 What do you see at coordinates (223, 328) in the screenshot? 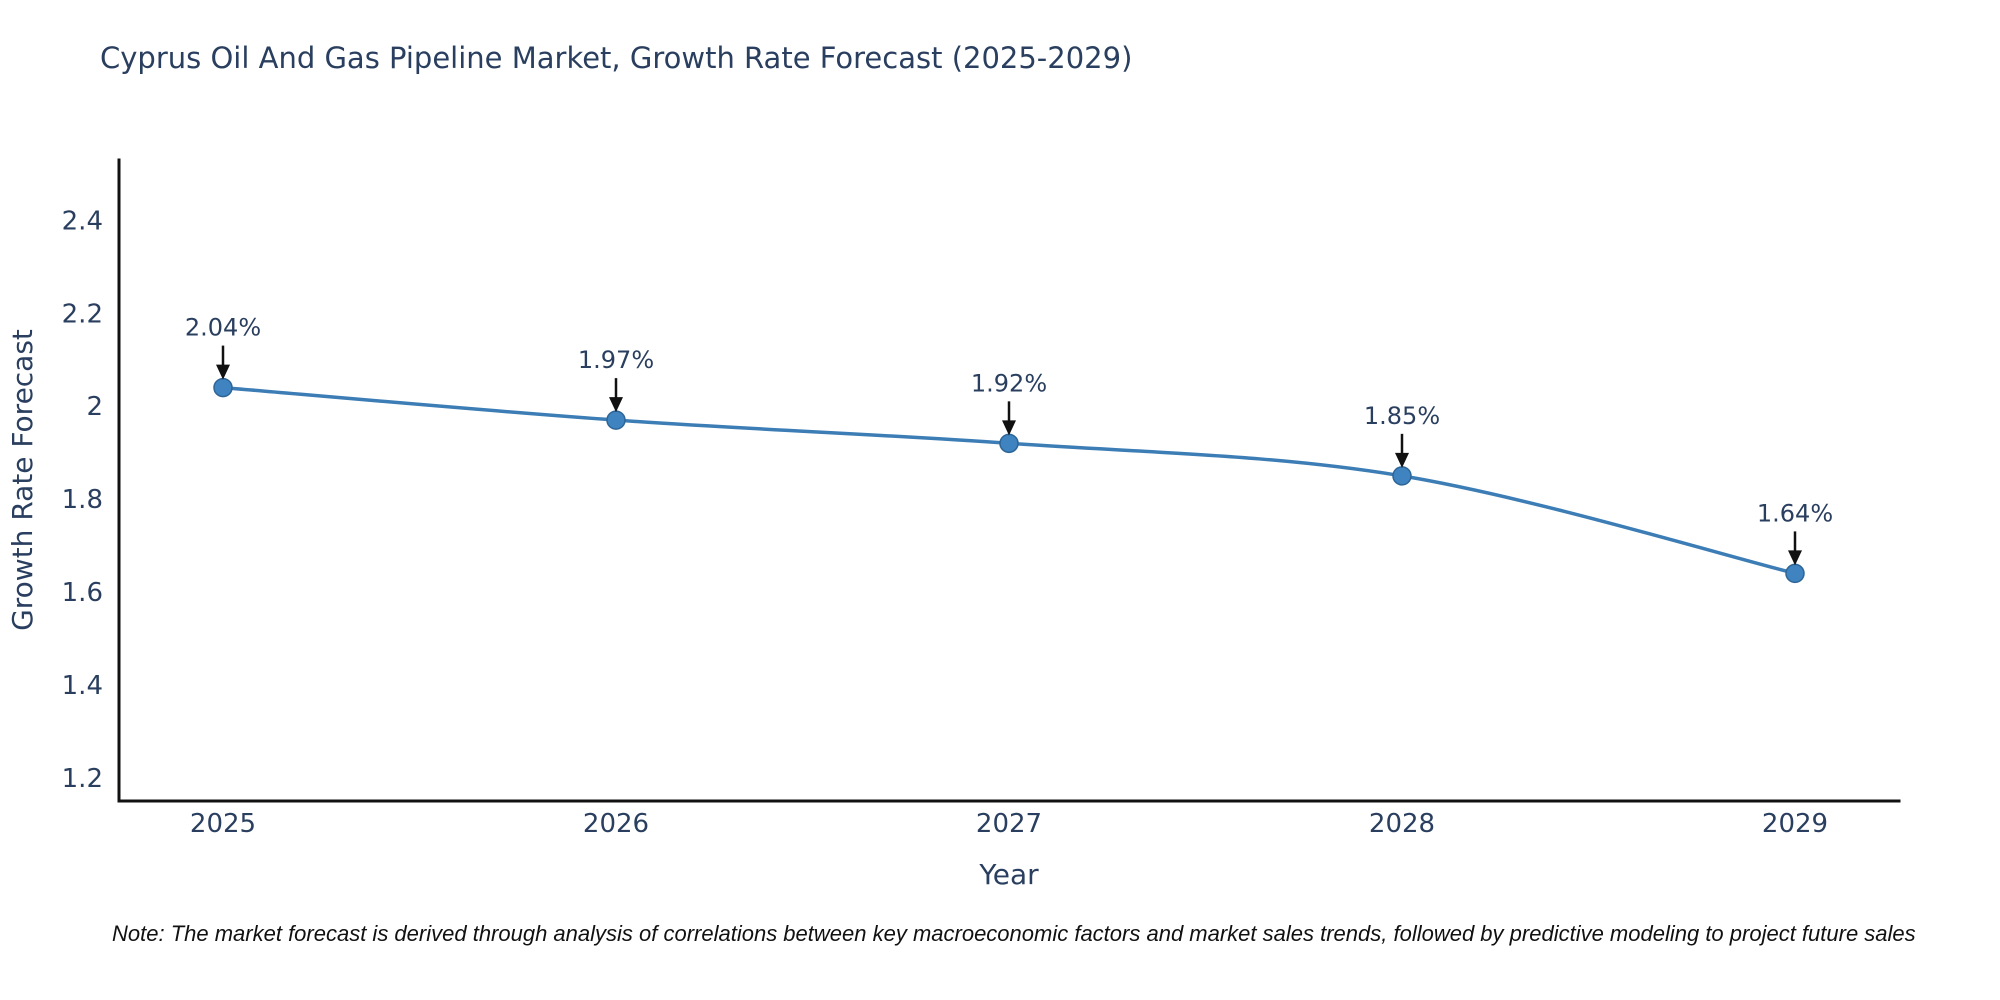
I see `point-label: 2.04%` at bounding box center [223, 328].